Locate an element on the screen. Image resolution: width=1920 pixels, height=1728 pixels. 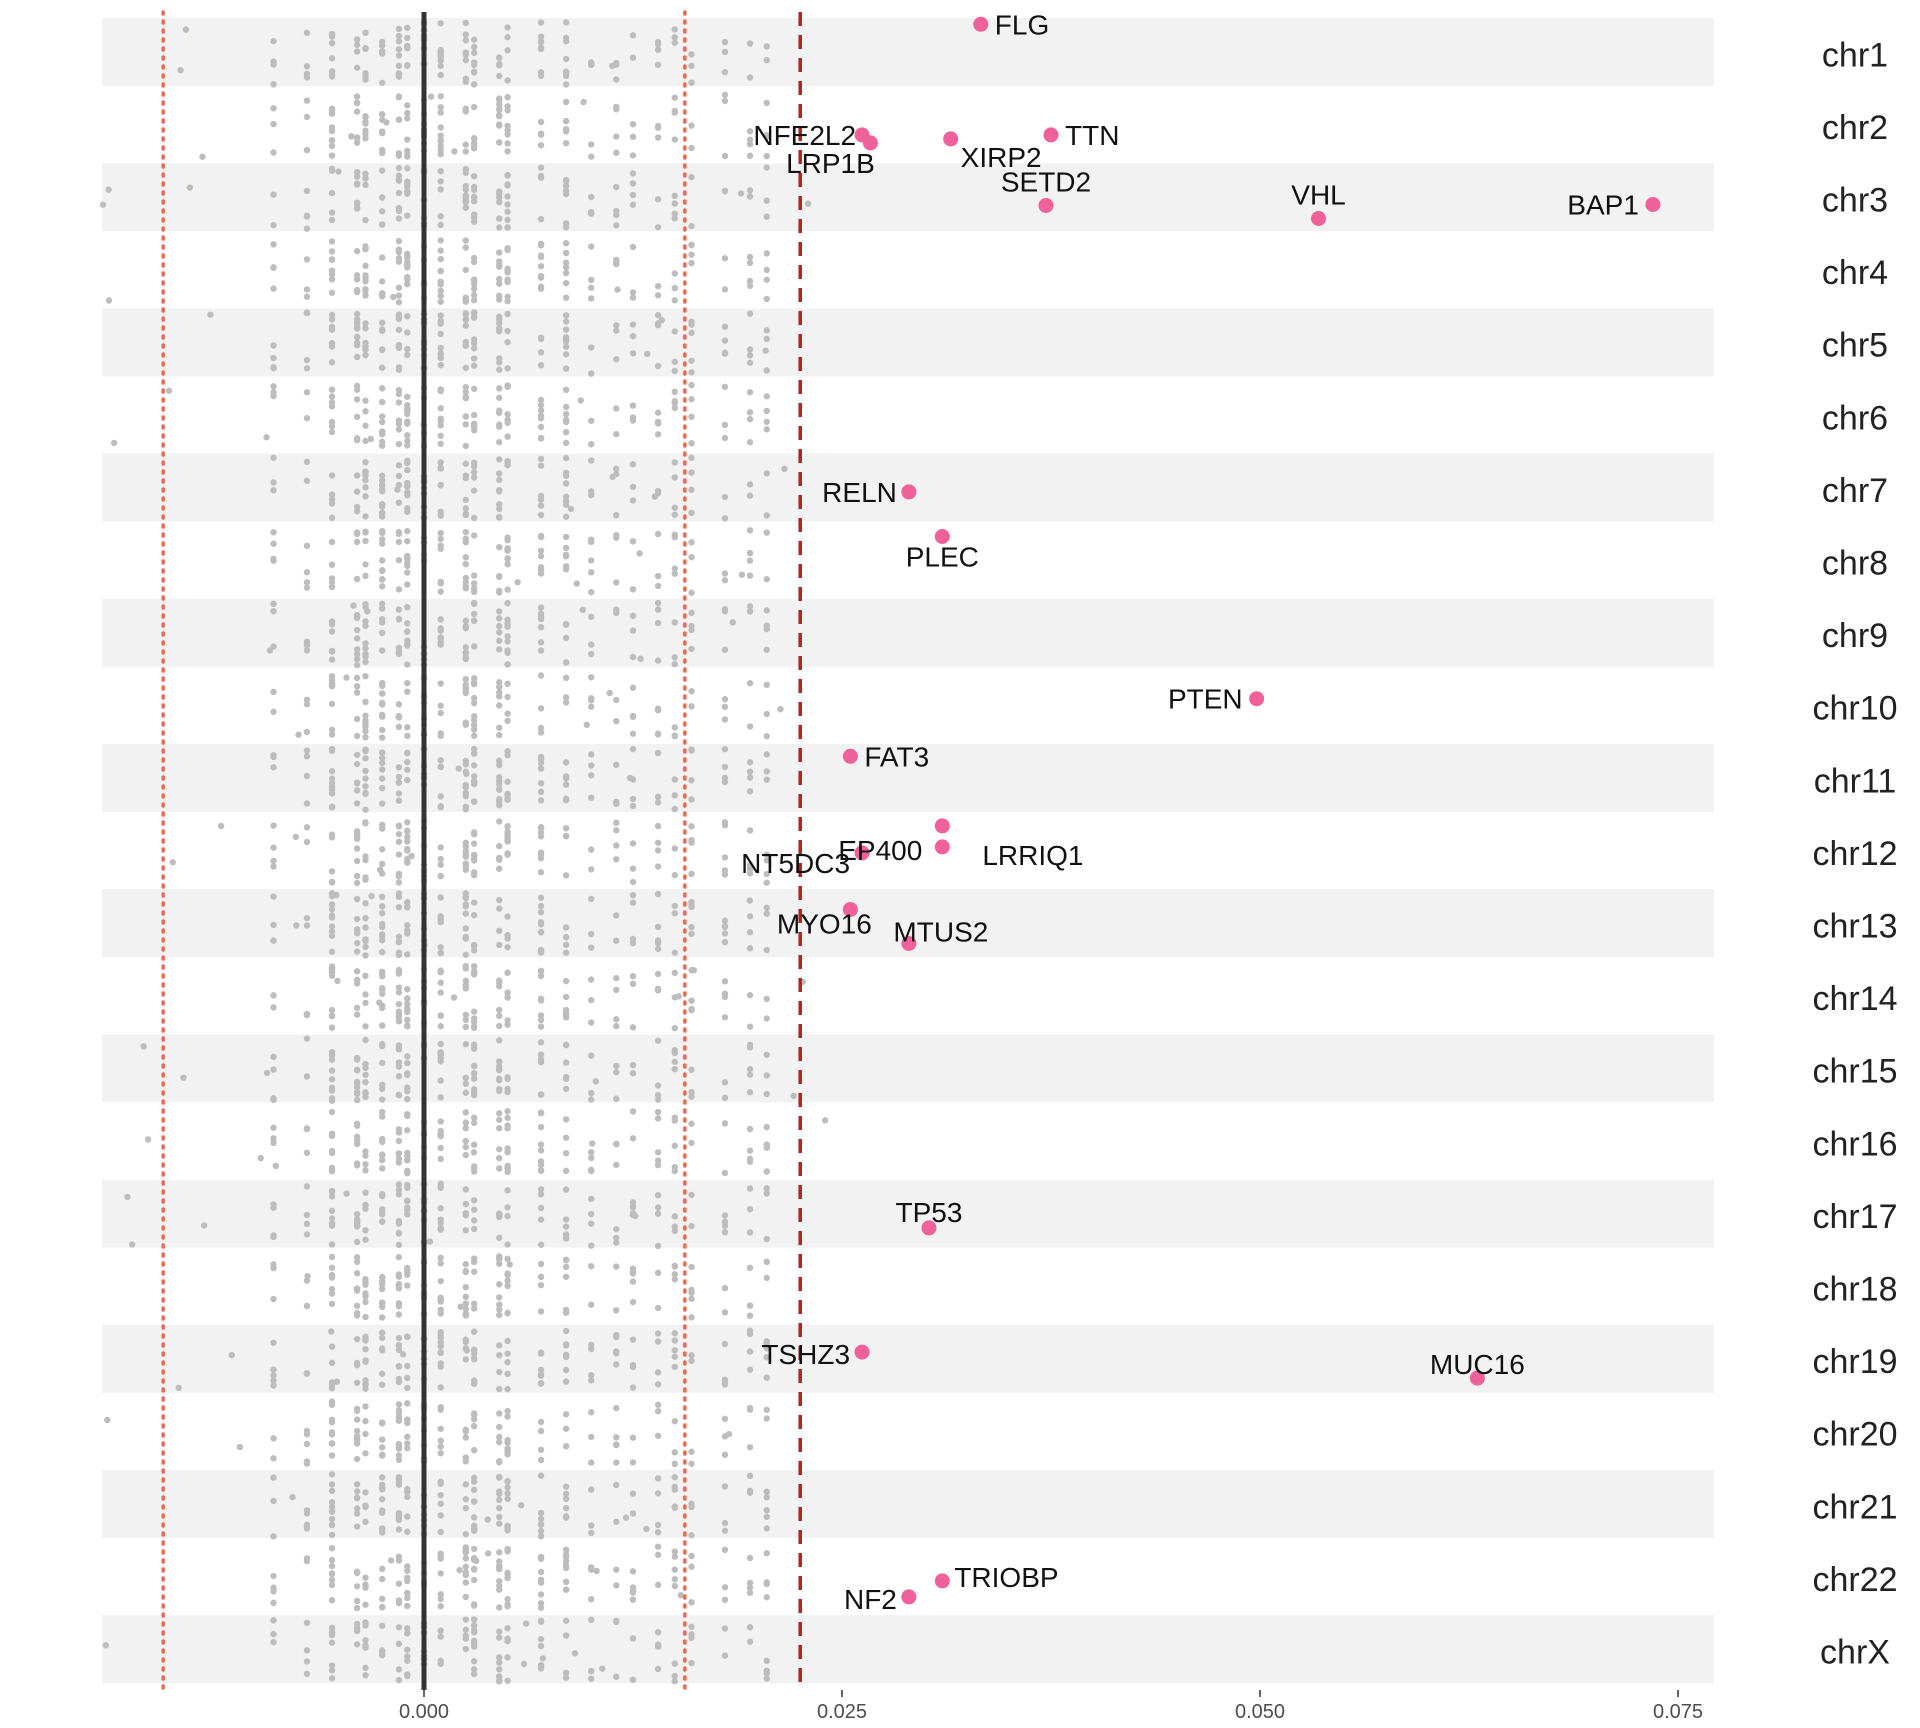
x-tick-label: 0.025 is located at coordinates (842, 1712).